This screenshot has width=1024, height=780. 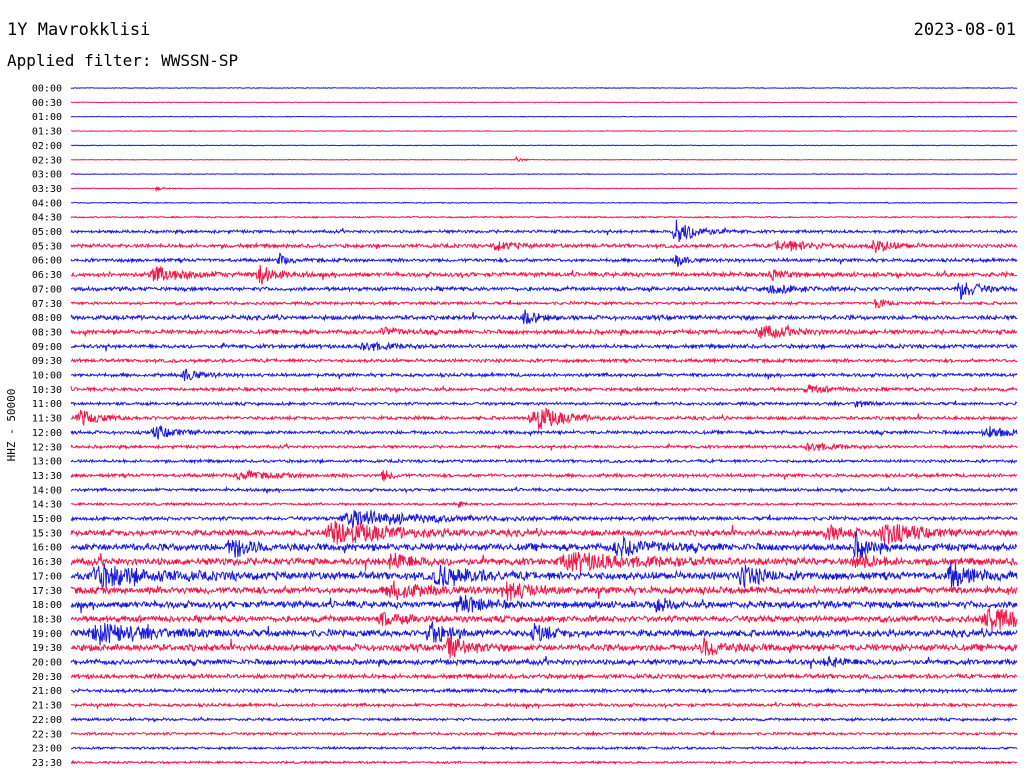 What do you see at coordinates (47, 117) in the screenshot?
I see `row-label: 01:00` at bounding box center [47, 117].